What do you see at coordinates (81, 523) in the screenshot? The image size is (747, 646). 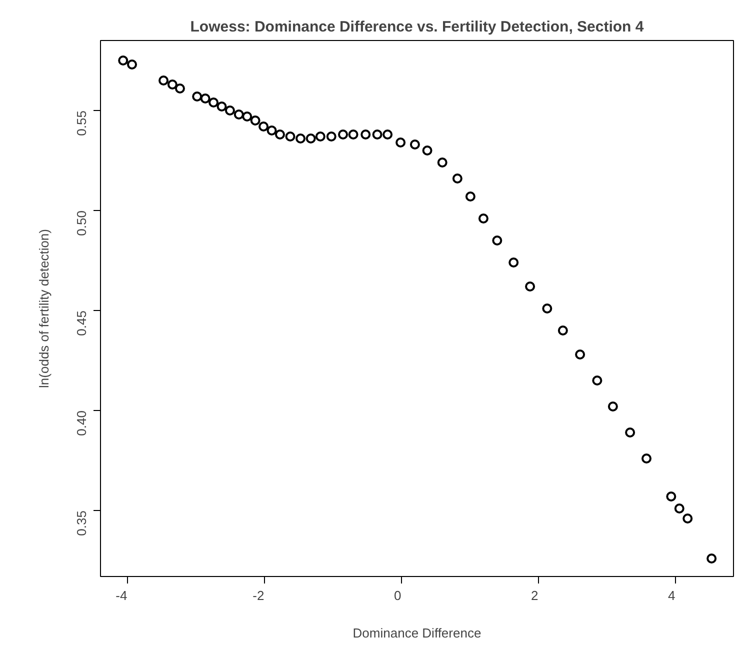 I see `y-tick-label: 0.35` at bounding box center [81, 523].